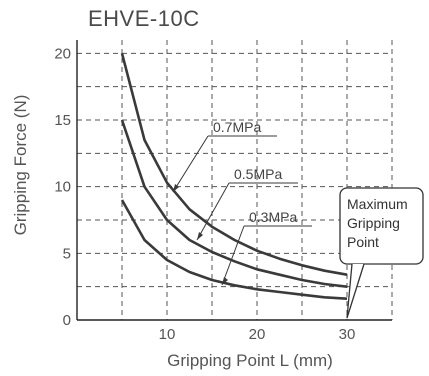 The image size is (429, 376). What do you see at coordinates (273, 217) in the screenshot?
I see `series-label: 0.3MPa` at bounding box center [273, 217].